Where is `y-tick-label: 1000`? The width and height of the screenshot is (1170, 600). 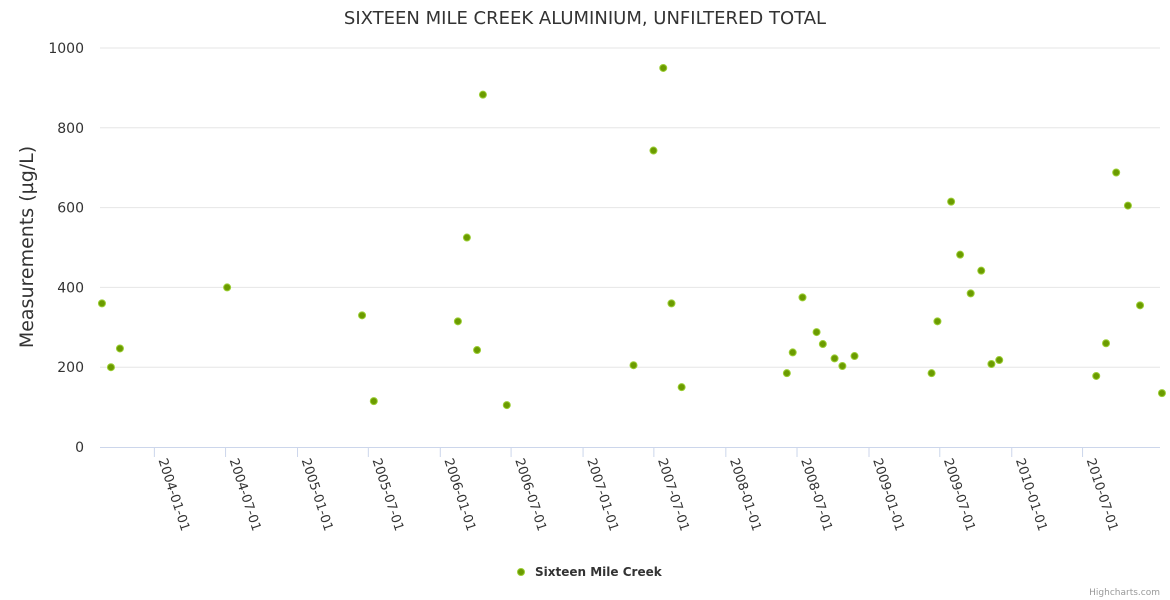
y-tick-label: 1000 is located at coordinates (66, 49).